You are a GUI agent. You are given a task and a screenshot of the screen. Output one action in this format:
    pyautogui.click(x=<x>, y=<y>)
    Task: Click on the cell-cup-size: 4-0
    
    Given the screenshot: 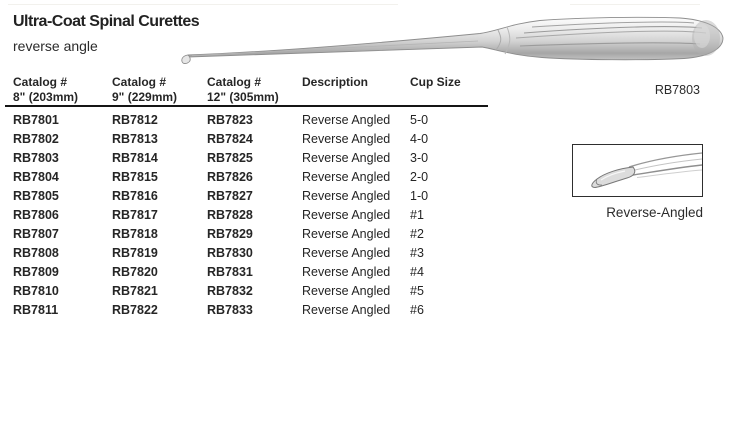 What is the action you would take?
    pyautogui.click(x=419, y=138)
    